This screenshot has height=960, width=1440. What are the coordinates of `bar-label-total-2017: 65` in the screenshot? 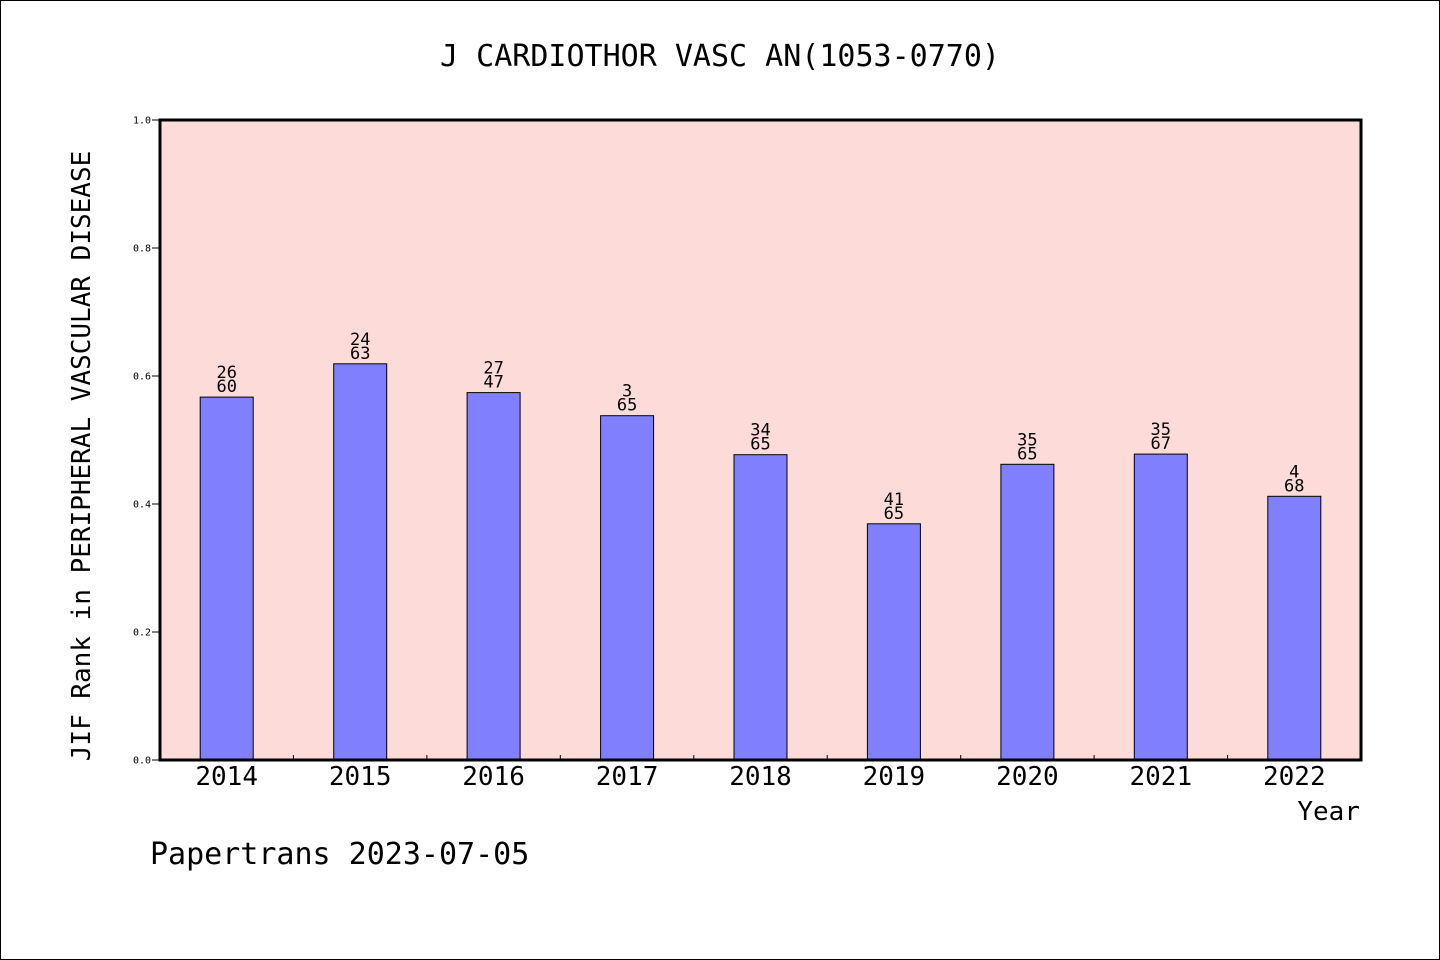 It's located at (627, 406).